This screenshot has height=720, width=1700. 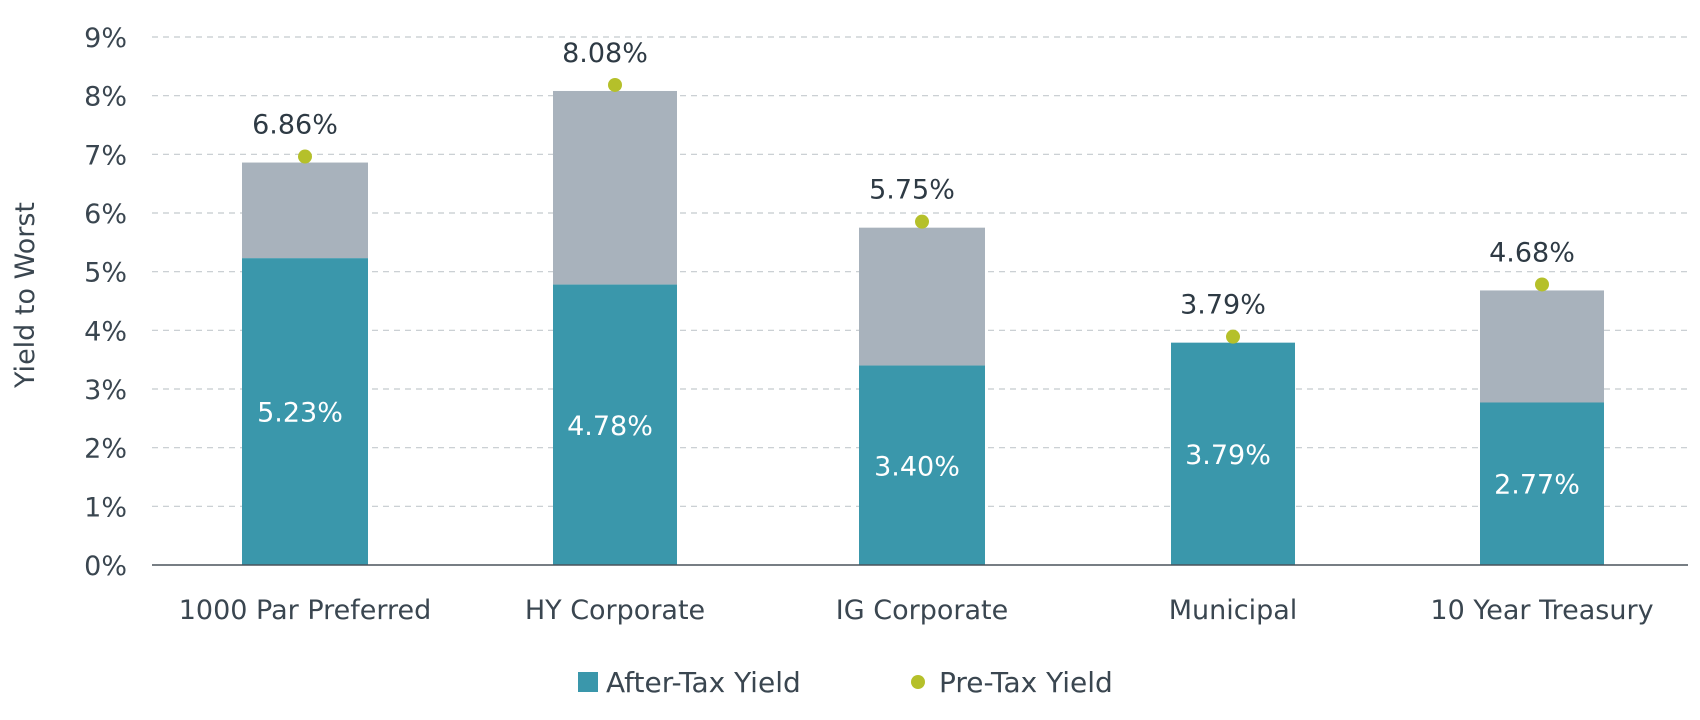 I want to click on y-tick-label: 1%, so click(x=105, y=507).